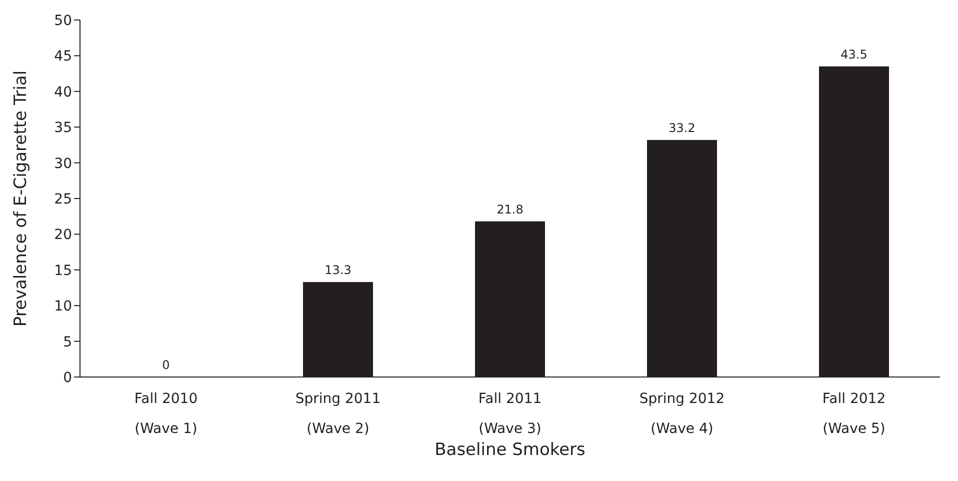 This screenshot has height=481, width=958. What do you see at coordinates (63, 164) in the screenshot?
I see `y-tick-label: 30` at bounding box center [63, 164].